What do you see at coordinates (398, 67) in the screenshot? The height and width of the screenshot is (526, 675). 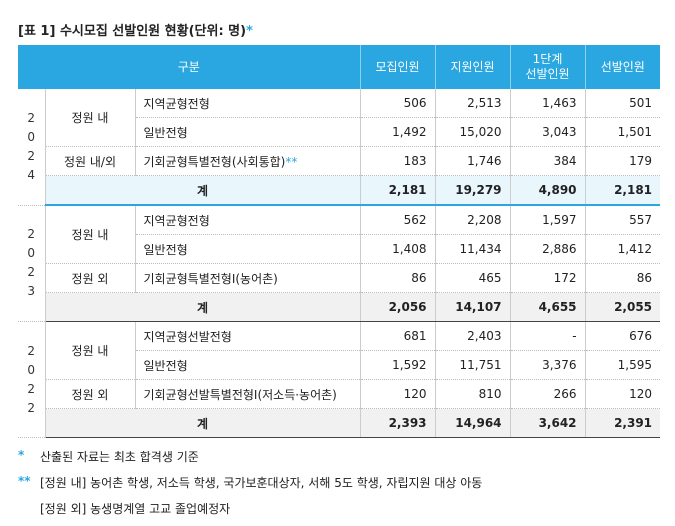 I see `header-cell: 모집인원` at bounding box center [398, 67].